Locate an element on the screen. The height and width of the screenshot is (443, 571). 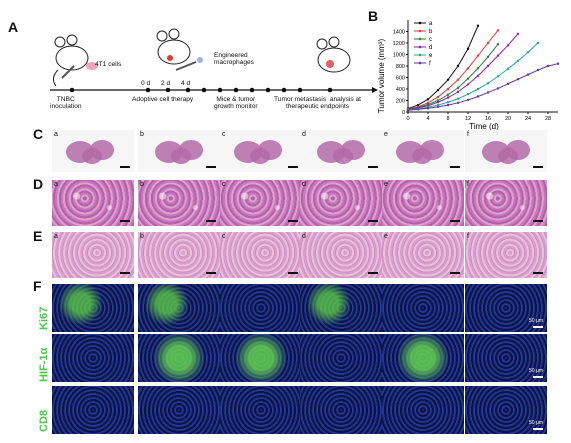
x-tick-label: 28 is located at coordinates (548, 119).